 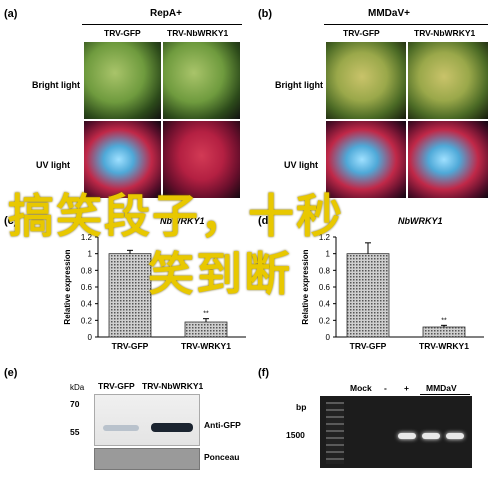 I want to click on panel-e-label: (e), so click(x=11, y=373).